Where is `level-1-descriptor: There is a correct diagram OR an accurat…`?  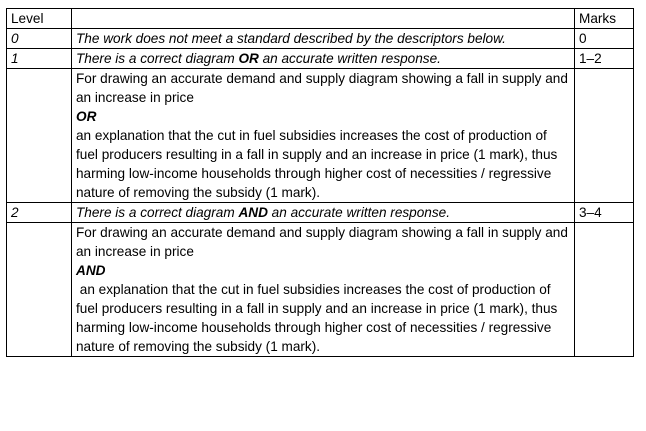 level-1-descriptor: There is a correct diagram OR an accurat… is located at coordinates (323, 58).